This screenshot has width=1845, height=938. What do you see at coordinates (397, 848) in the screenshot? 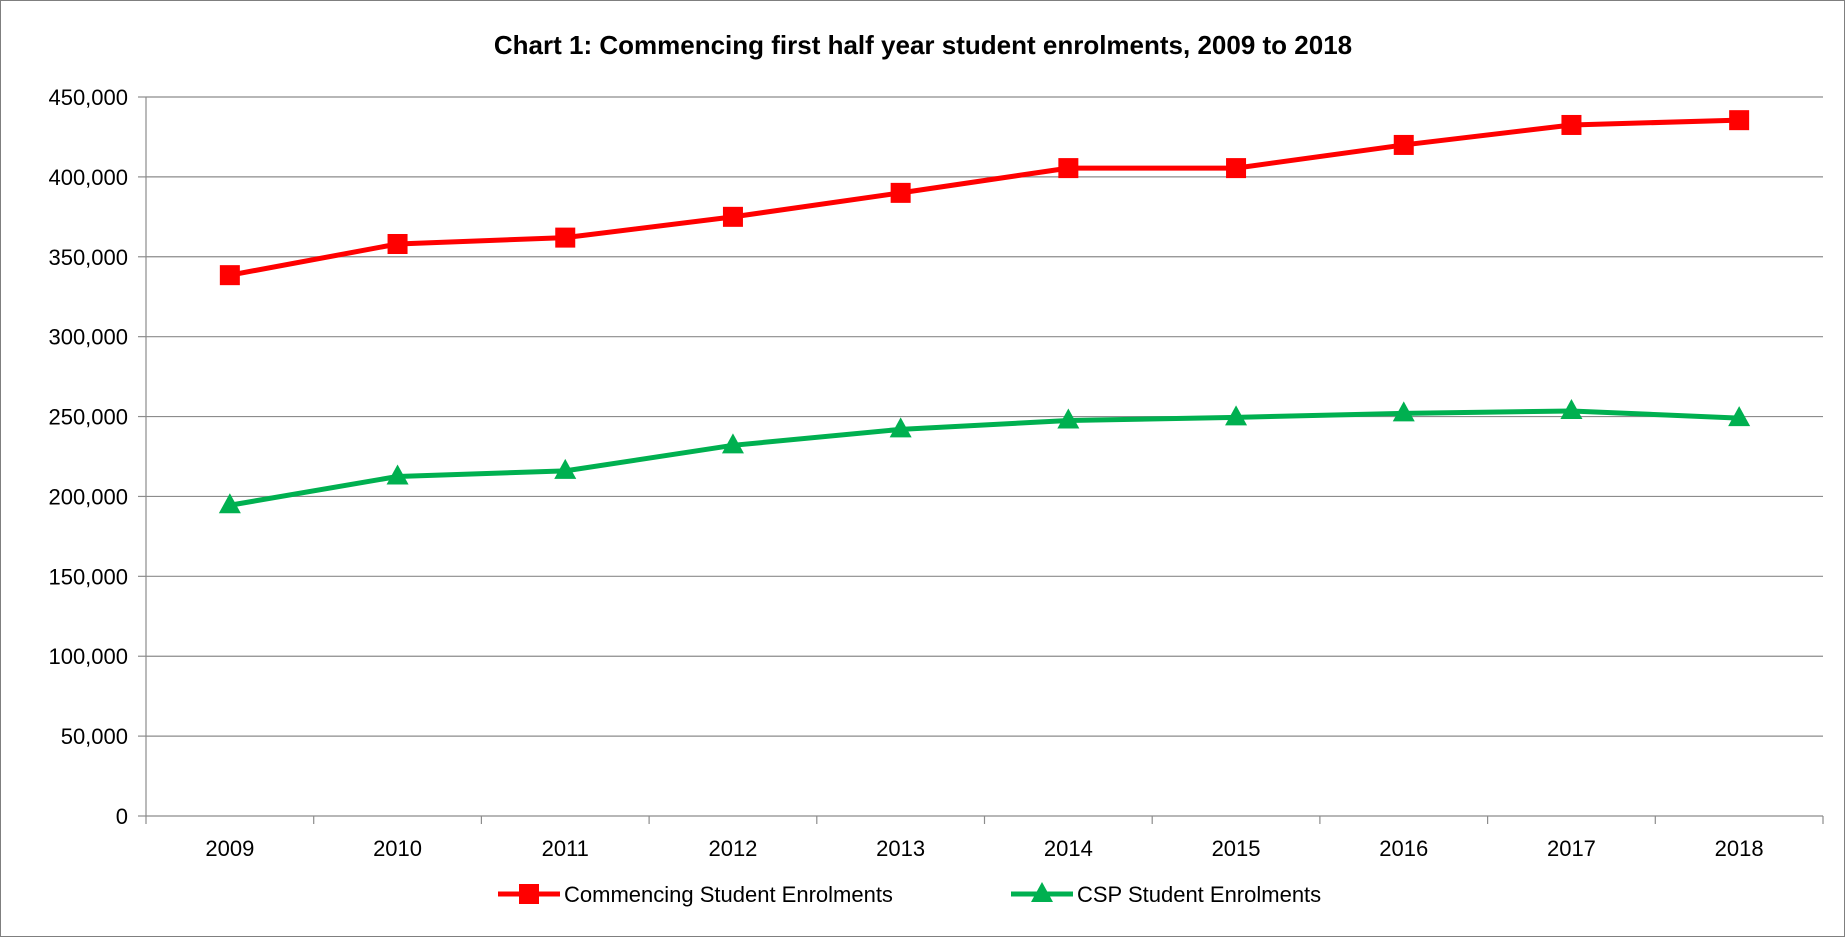
I see `x-tick-label: 2010` at bounding box center [397, 848].